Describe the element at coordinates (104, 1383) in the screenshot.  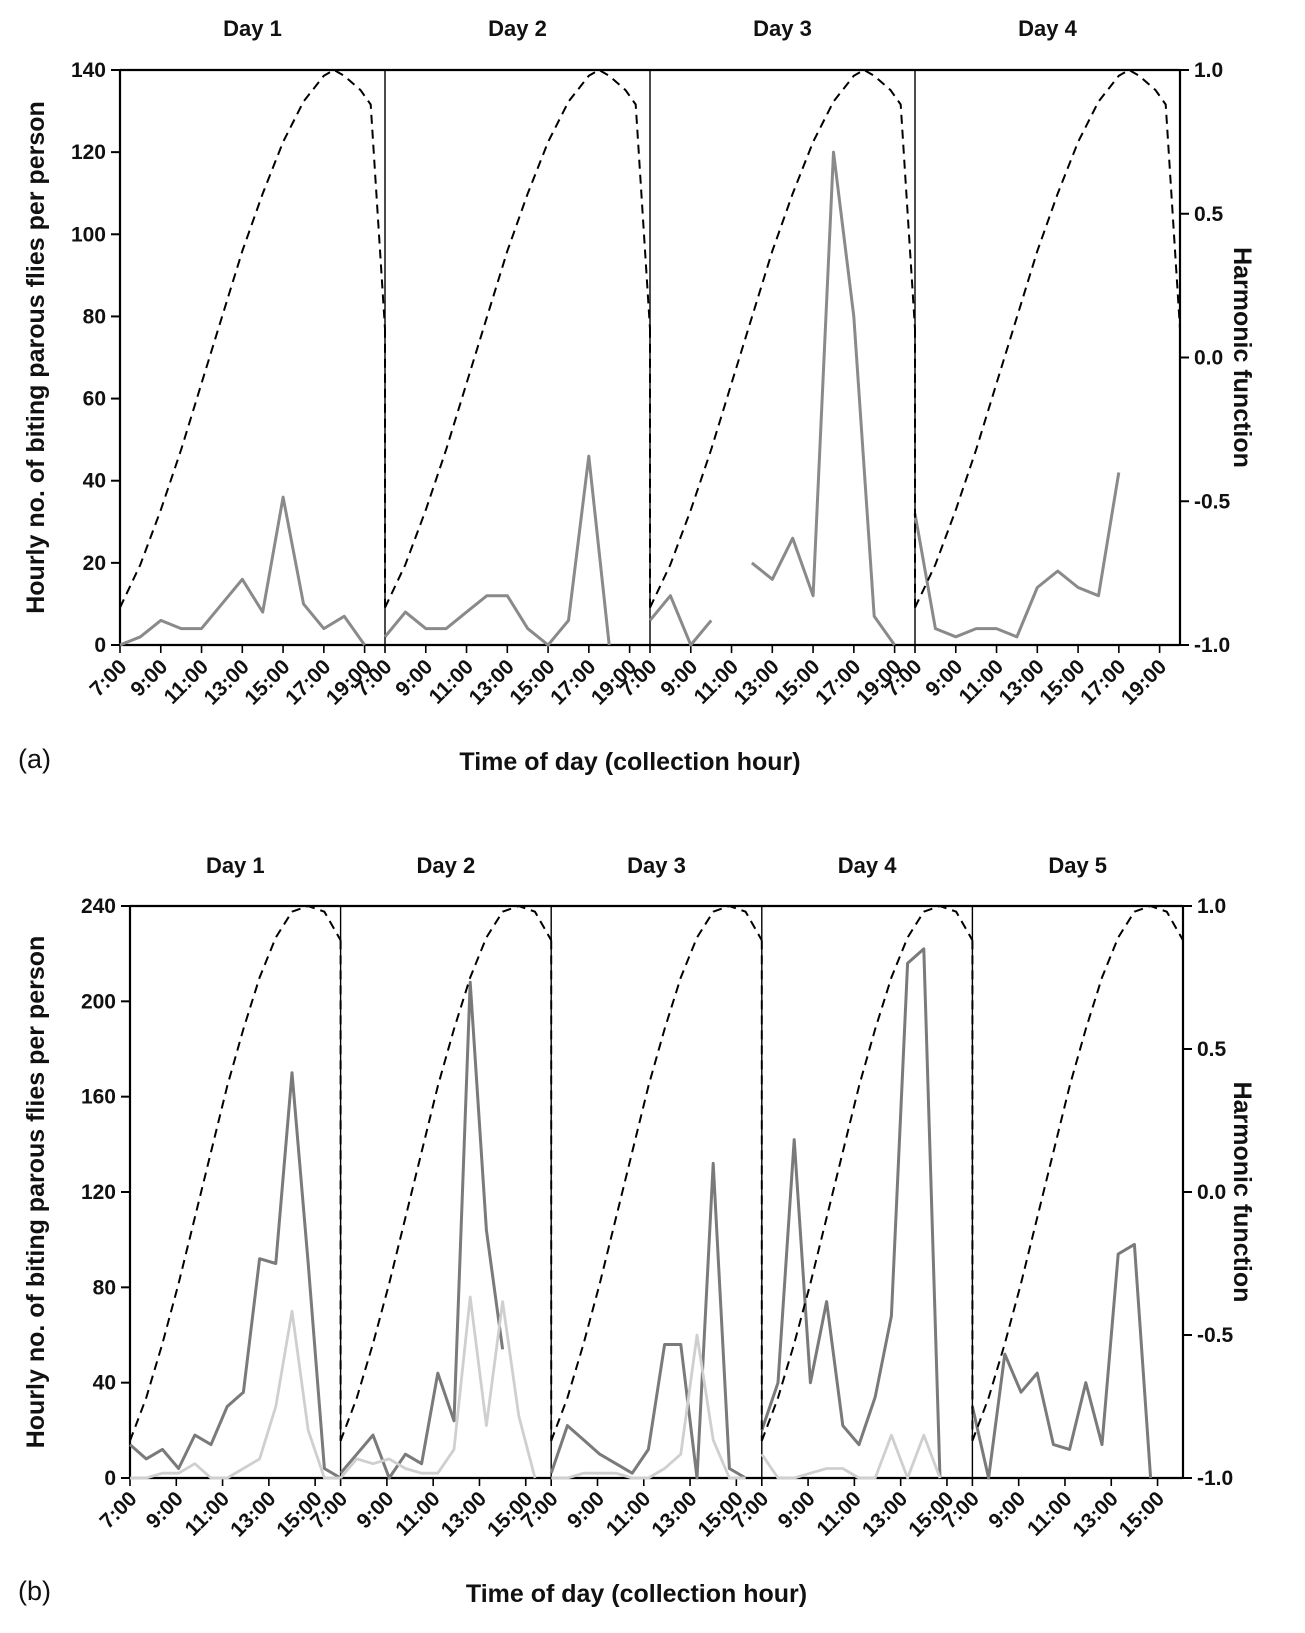
I see `y-tick-label: 40` at that location.